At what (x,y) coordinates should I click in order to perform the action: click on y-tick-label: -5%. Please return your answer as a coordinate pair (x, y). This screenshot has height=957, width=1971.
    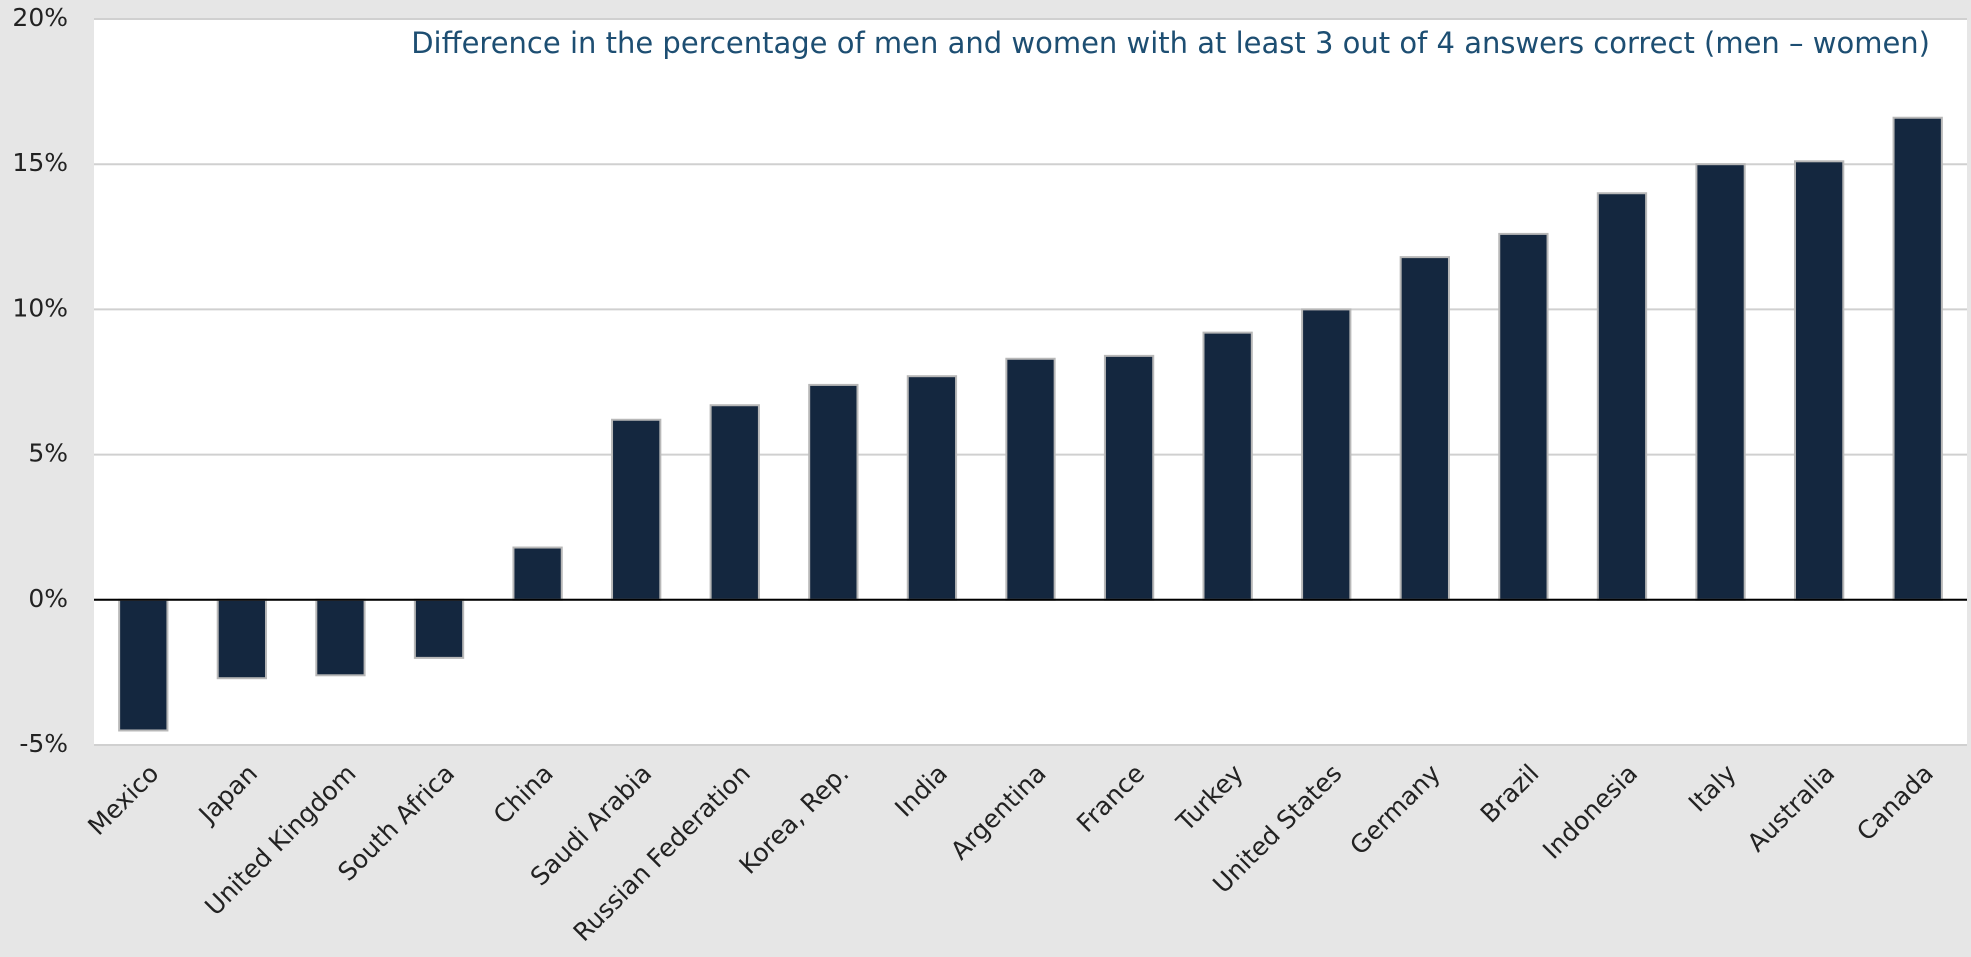
    Looking at the image, I should click on (43, 743).